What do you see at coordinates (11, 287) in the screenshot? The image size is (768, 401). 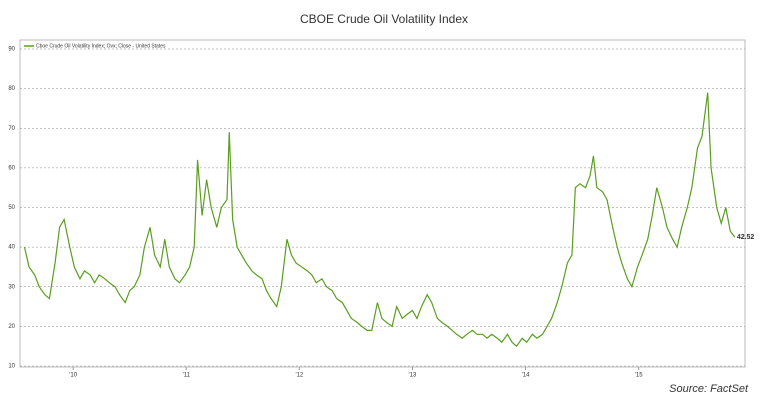 I see `y-tick-label: 30` at bounding box center [11, 287].